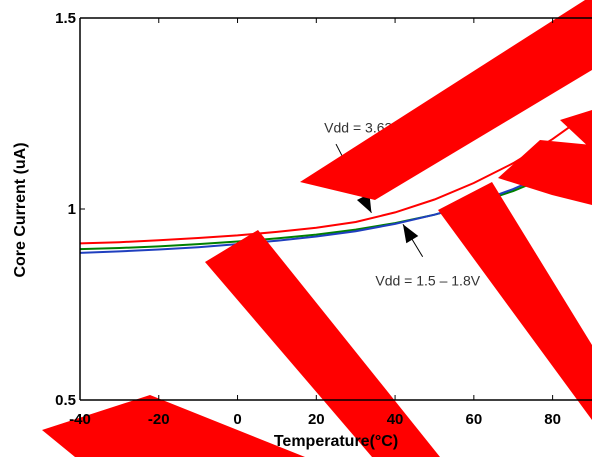 The width and height of the screenshot is (592, 457). What do you see at coordinates (316, 419) in the screenshot?
I see `x-tick-label: 20` at bounding box center [316, 419].